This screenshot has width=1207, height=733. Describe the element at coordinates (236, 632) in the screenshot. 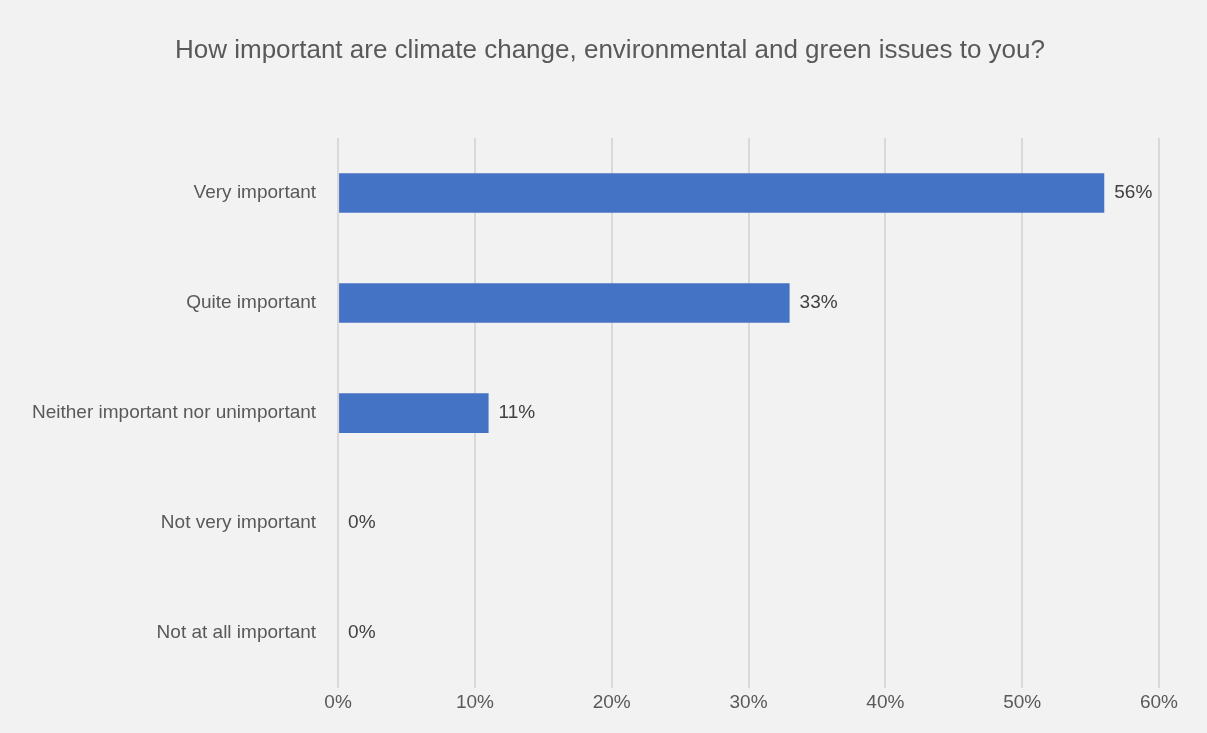

I see `y-tick-label: Not at all important` at that location.